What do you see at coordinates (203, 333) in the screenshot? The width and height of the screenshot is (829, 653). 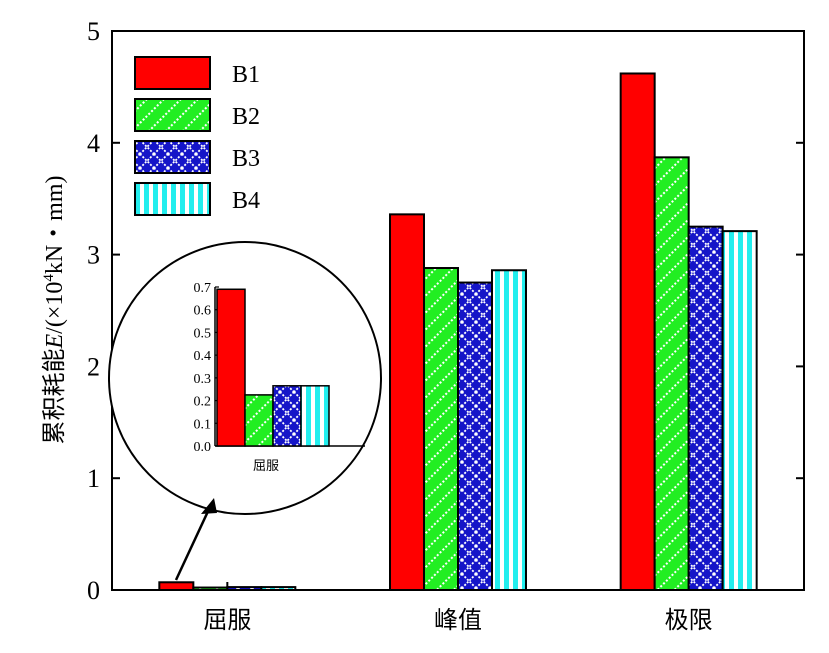 I see `inset-y-tick-label: 0.5` at bounding box center [203, 333].